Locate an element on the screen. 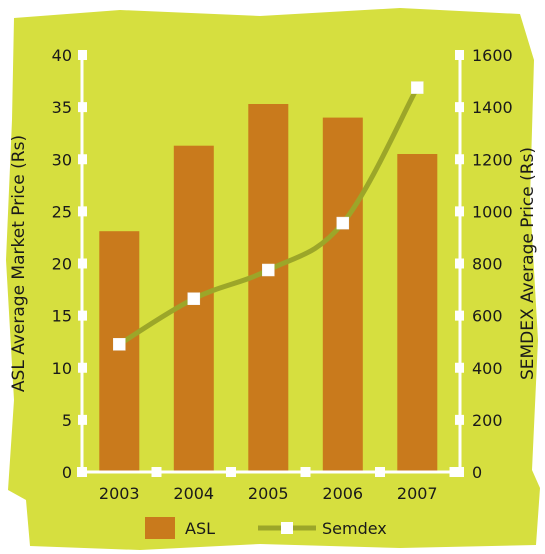  right-tick-label: 1600 is located at coordinates (492, 55).